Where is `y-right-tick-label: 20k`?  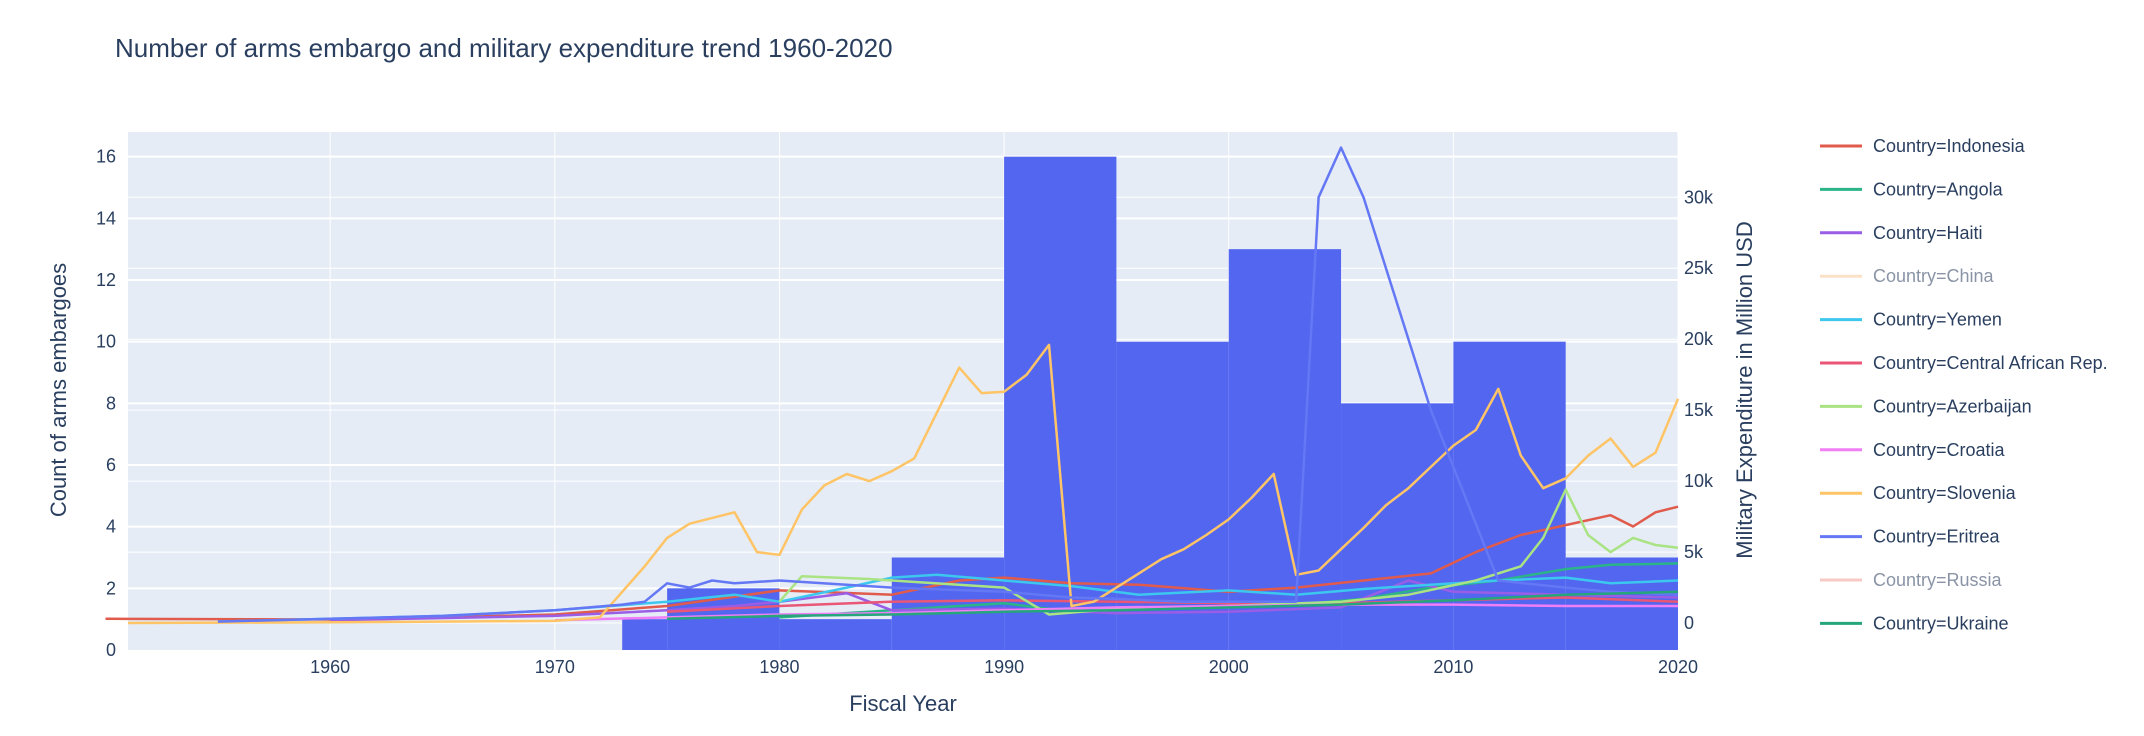
y-right-tick-label: 20k is located at coordinates (1699, 339).